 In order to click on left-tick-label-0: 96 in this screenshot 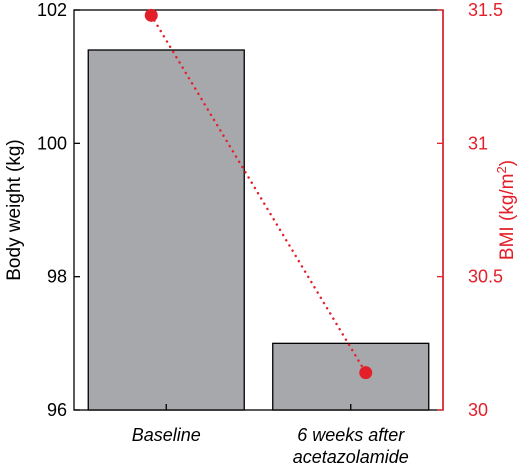, I will do `click(57, 410)`.